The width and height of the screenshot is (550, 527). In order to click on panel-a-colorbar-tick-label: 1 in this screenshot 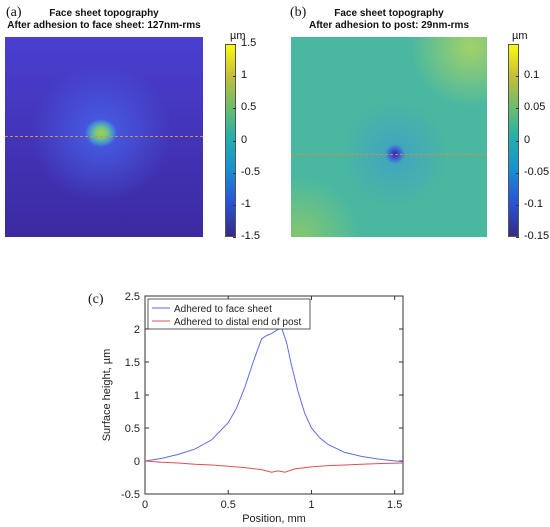, I will do `click(244, 75)`.